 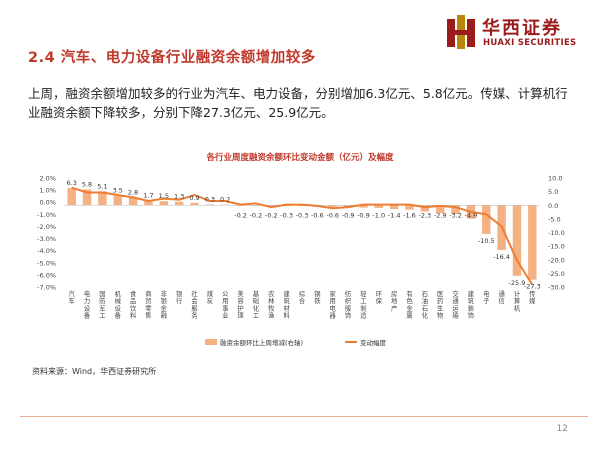 I want to click on bar-data-label: -10.5, so click(x=486, y=241).